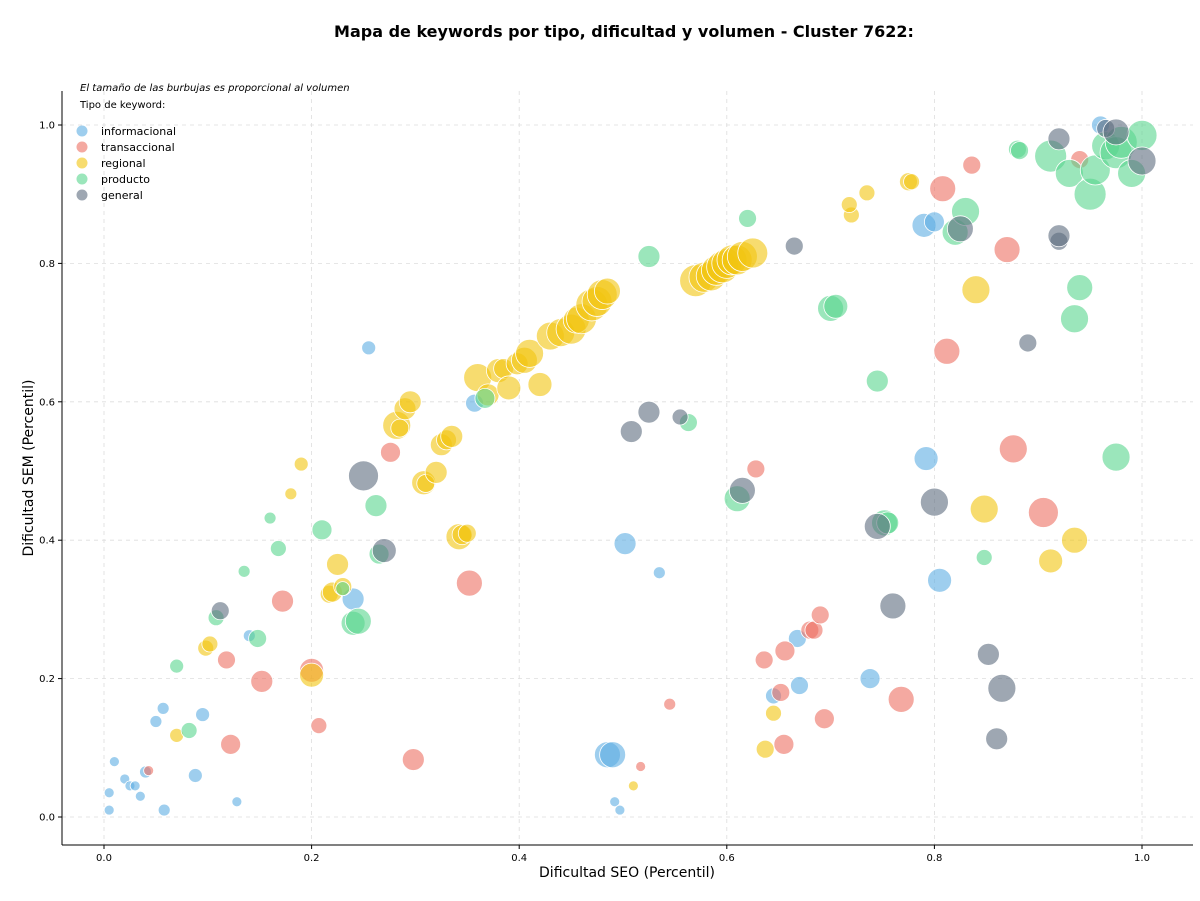  Describe the element at coordinates (122, 195) in the screenshot. I see `legend-label-general: general` at that location.